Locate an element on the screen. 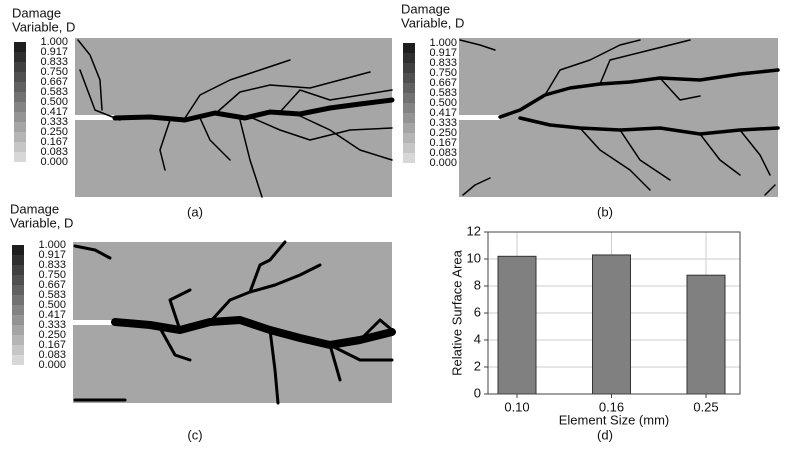  specimen is located at coordinates (618, 117).